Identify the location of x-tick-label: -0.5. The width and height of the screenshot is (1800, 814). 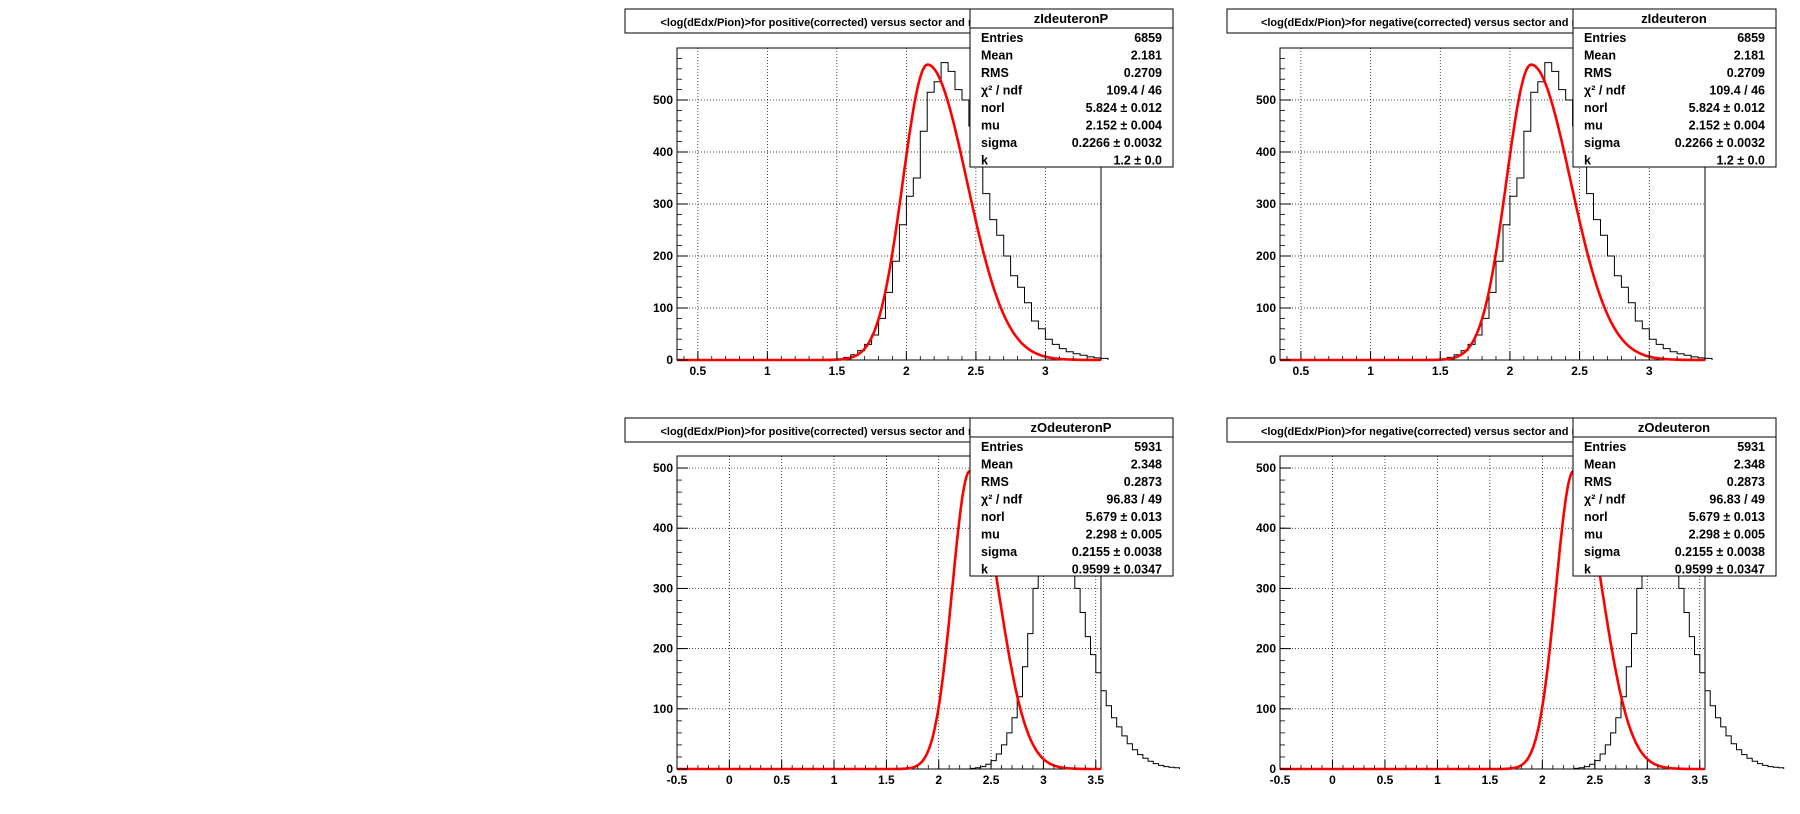
(1280, 780).